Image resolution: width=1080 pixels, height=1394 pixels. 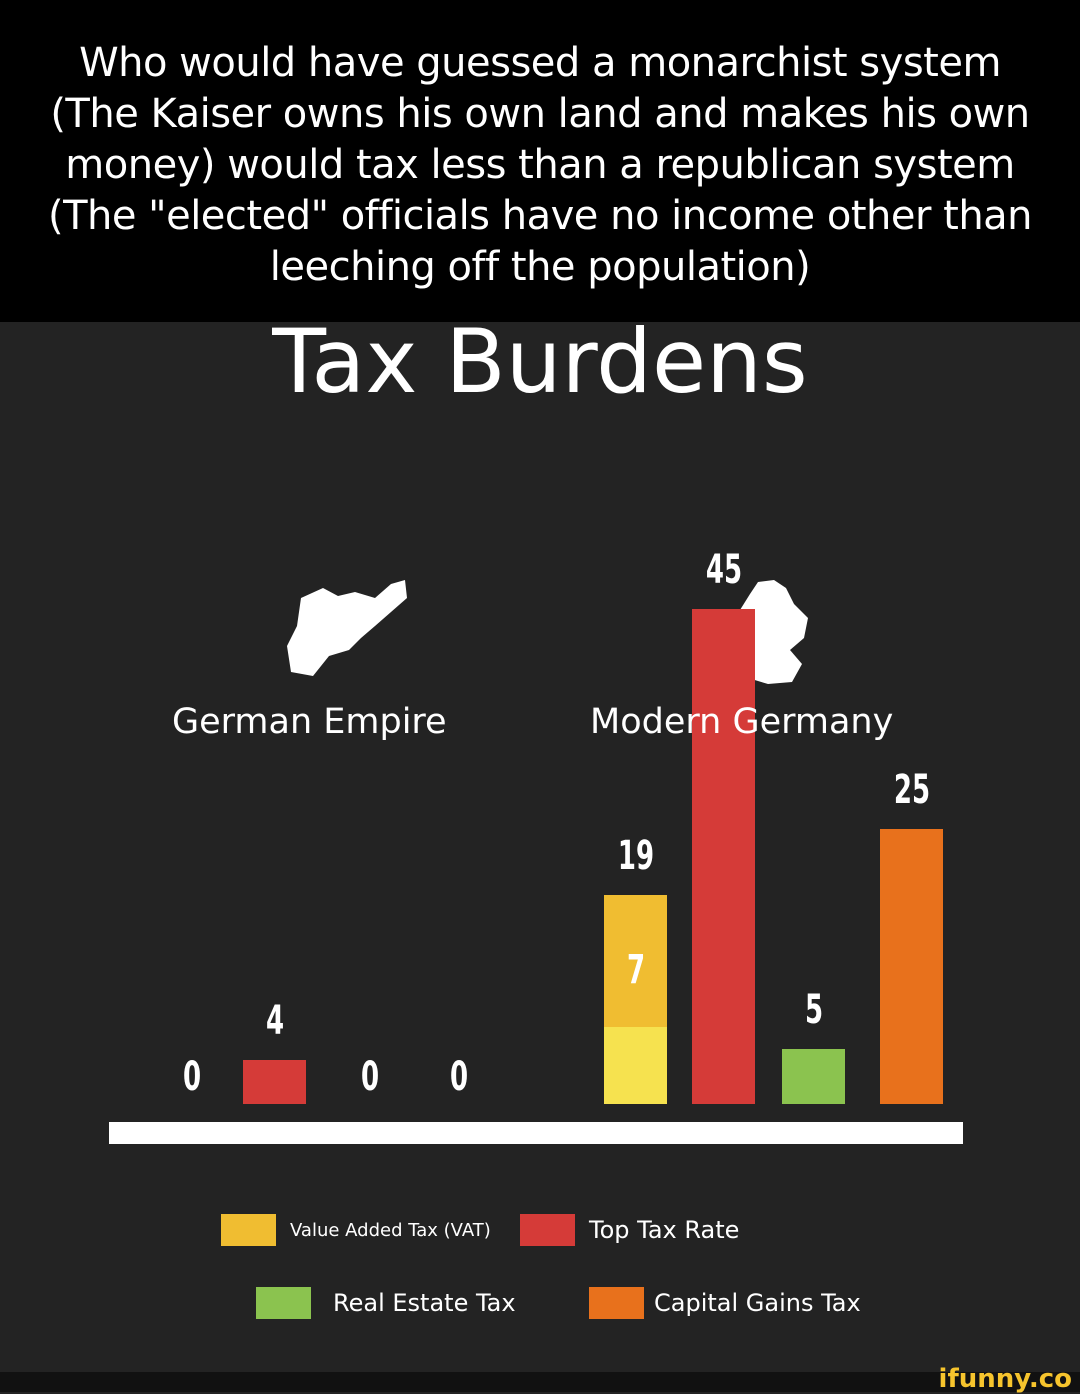 What do you see at coordinates (813, 1010) in the screenshot?
I see `data-label: 5` at bounding box center [813, 1010].